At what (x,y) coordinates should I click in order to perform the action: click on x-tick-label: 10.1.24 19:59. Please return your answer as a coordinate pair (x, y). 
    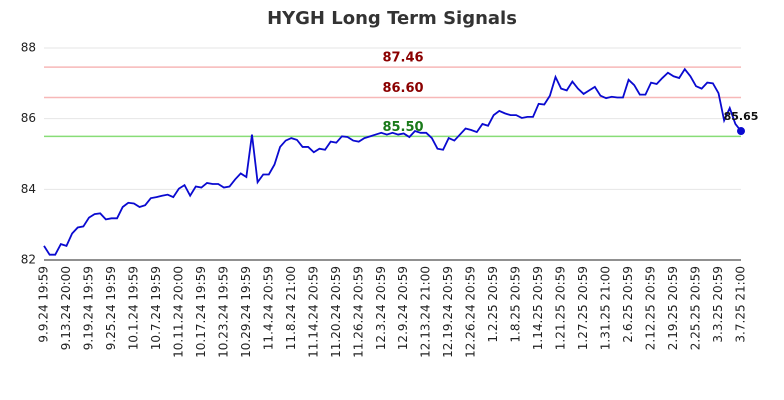
    Looking at the image, I should click on (133, 308).